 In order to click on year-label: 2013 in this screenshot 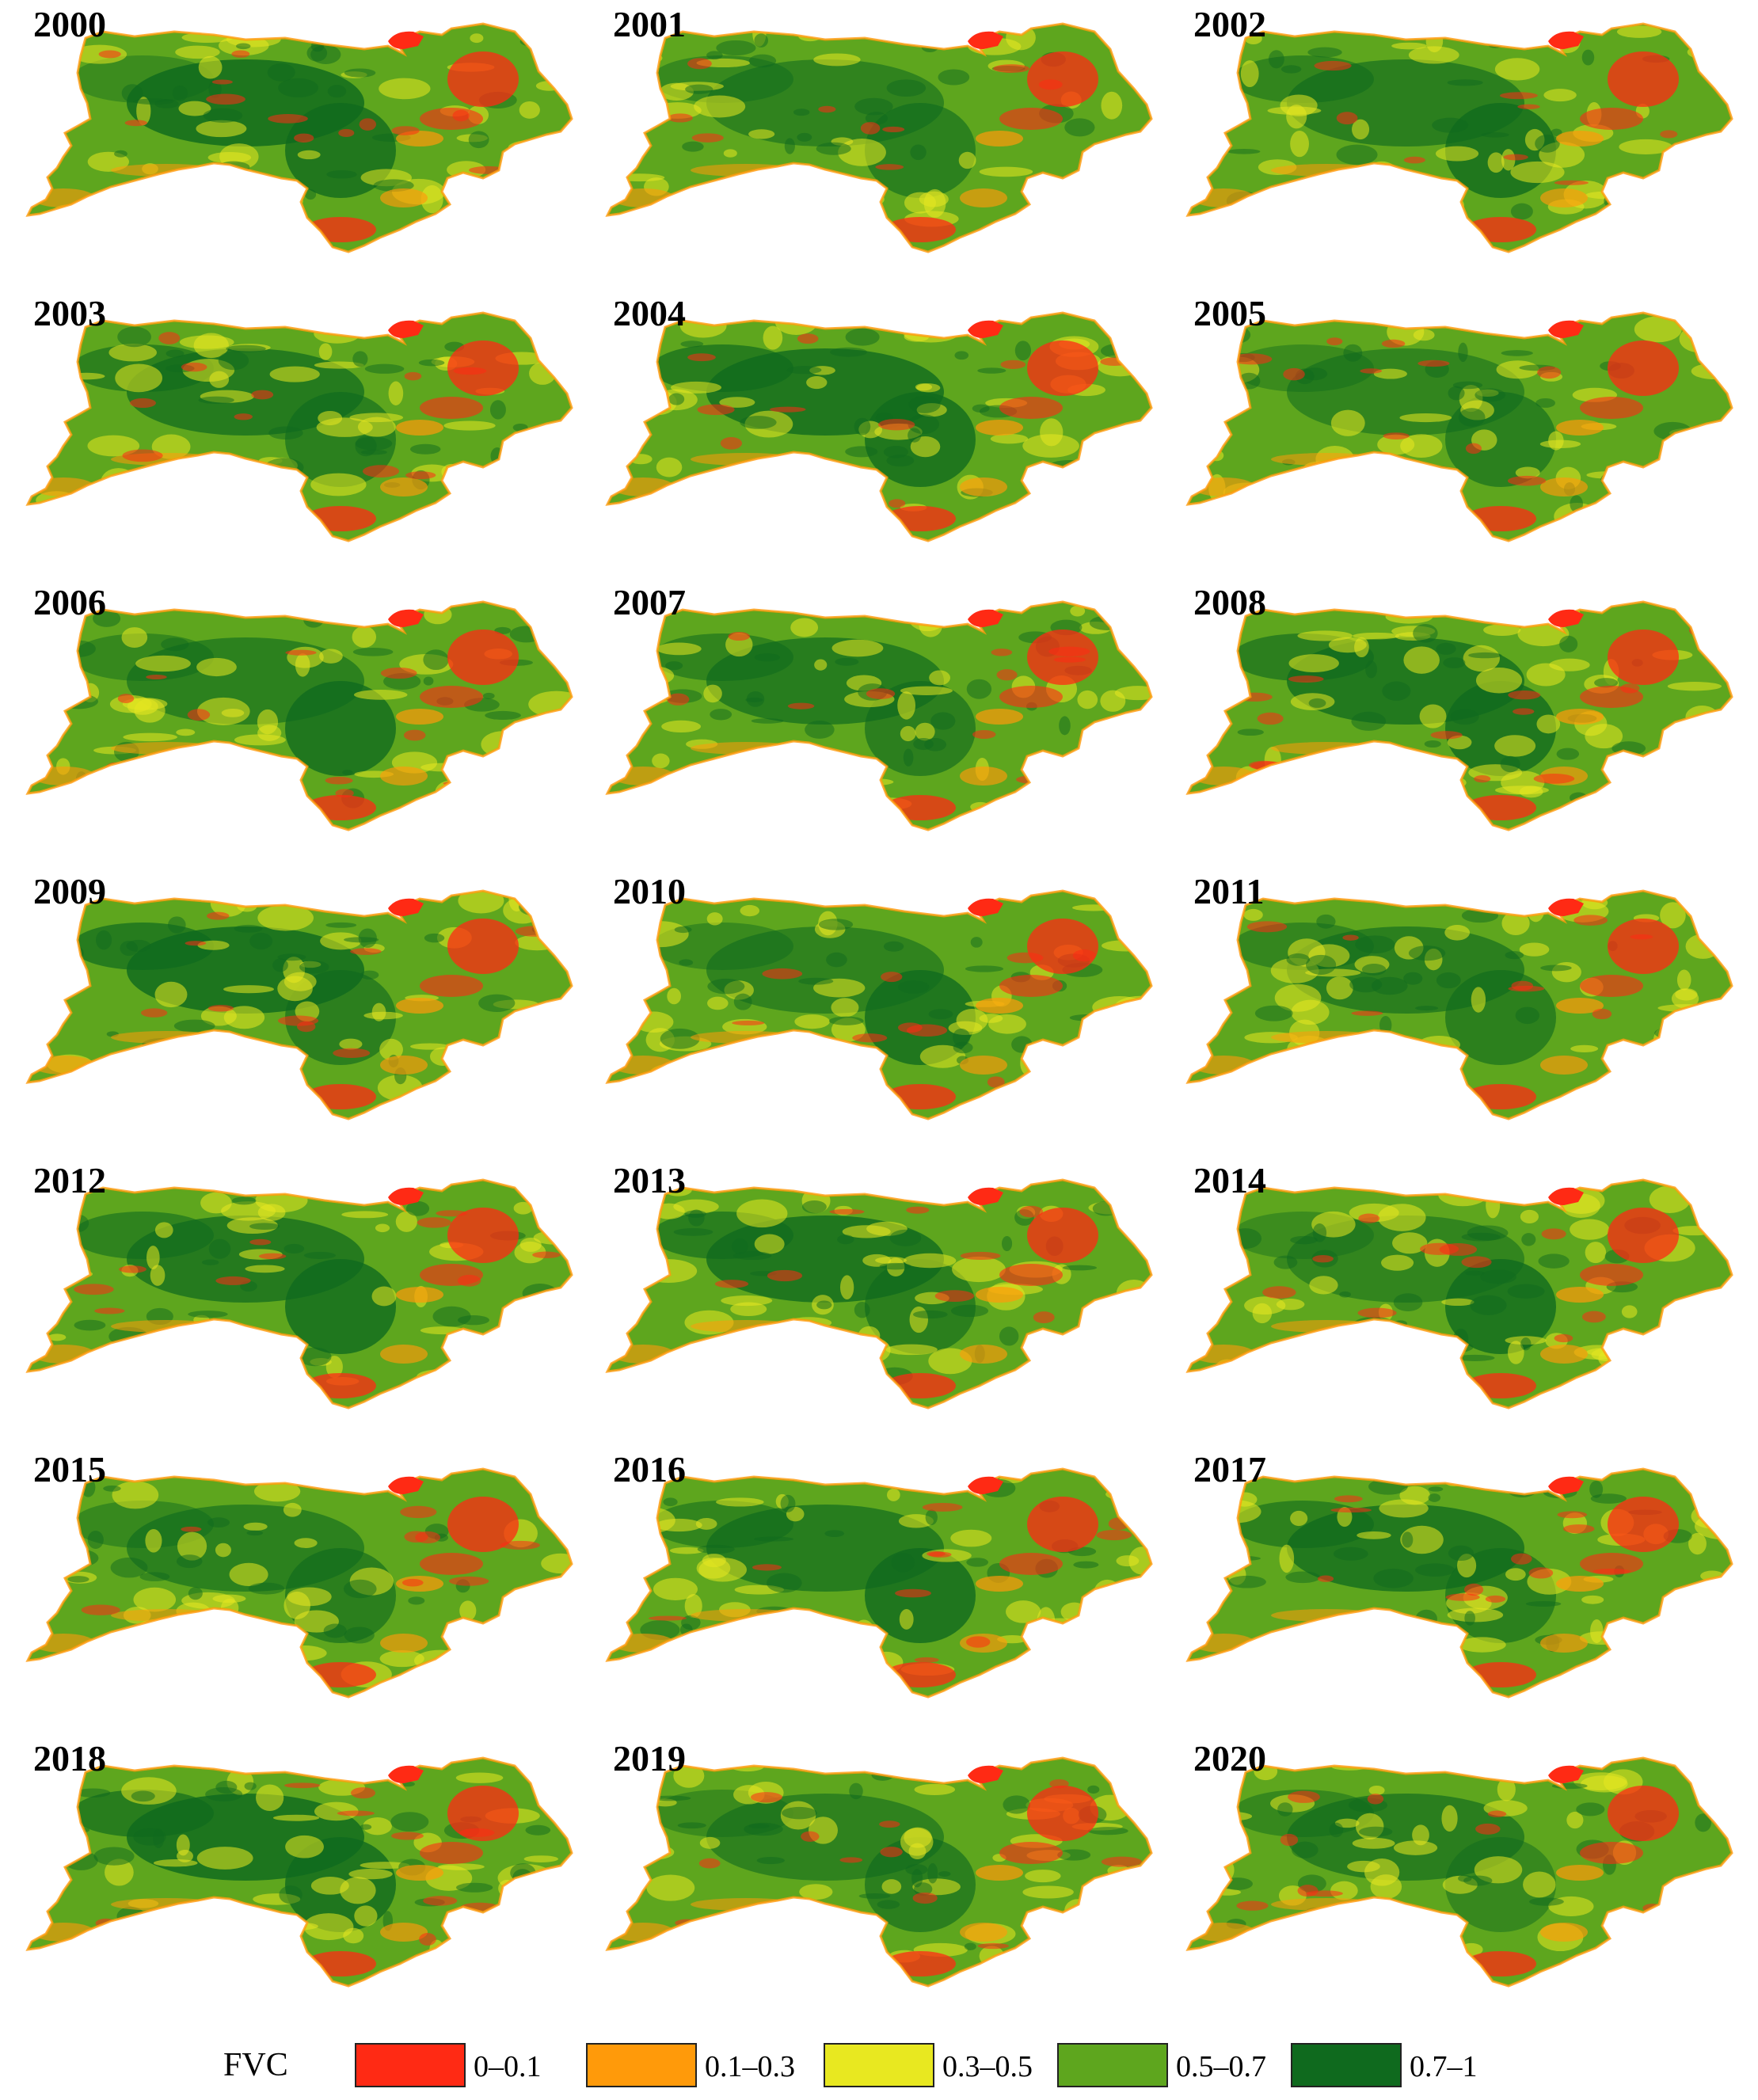, I will do `click(649, 1180)`.